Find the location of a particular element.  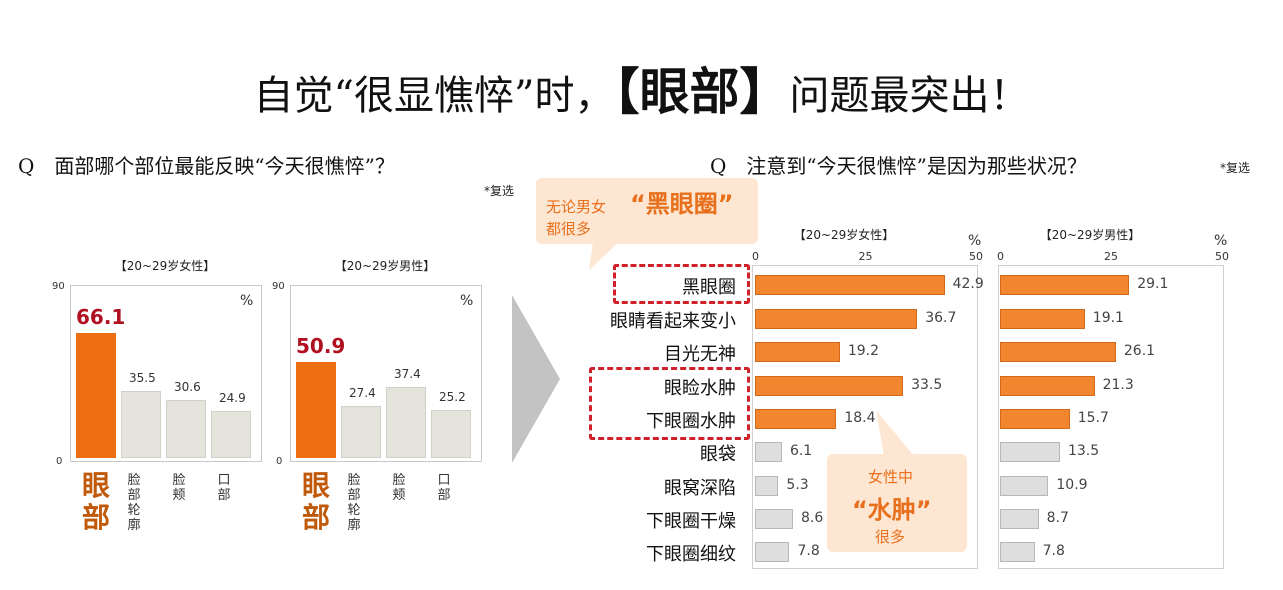

category-label: 黑眼圈 is located at coordinates (709, 287).